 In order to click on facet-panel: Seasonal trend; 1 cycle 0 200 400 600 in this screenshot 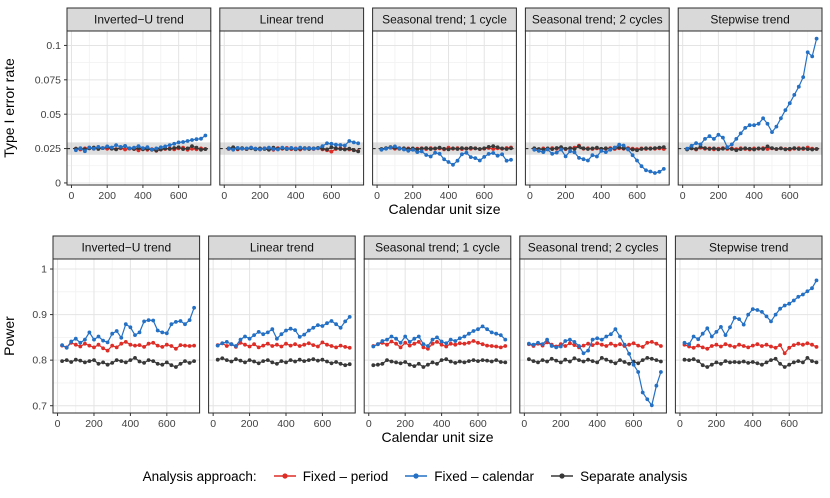, I will do `click(437, 332)`.